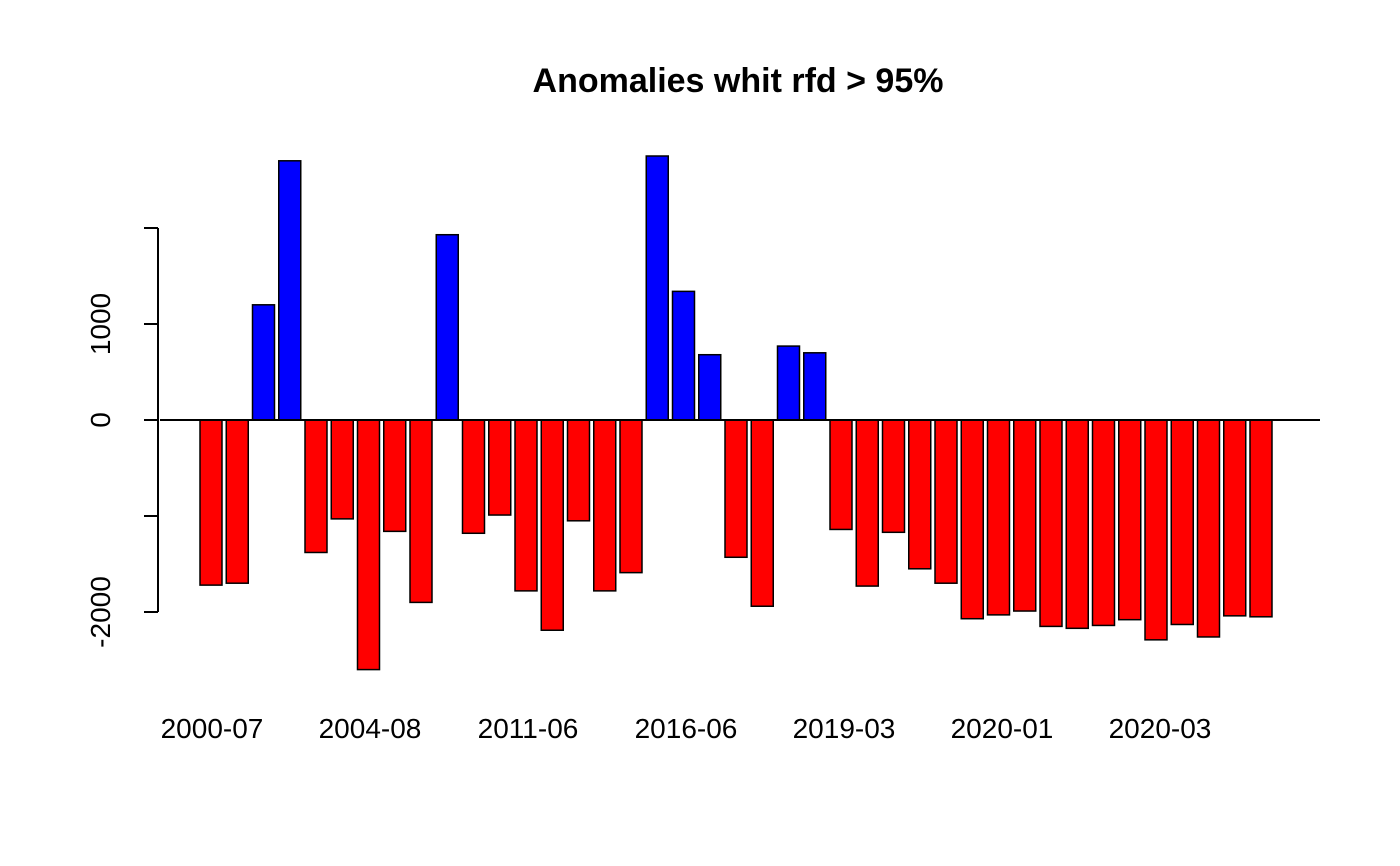 This screenshot has height=866, width=1400. What do you see at coordinates (122, 437) in the screenshot?
I see `y-axis: -2000 0 1000` at bounding box center [122, 437].